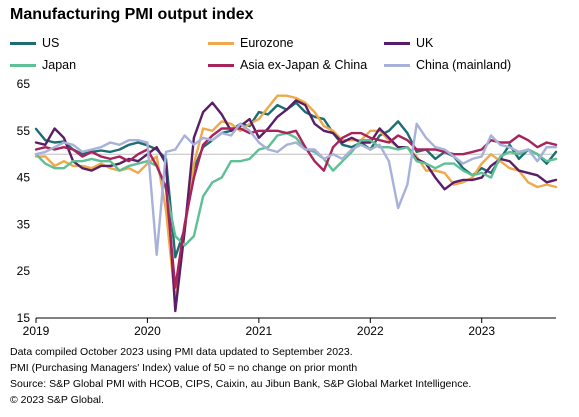 This screenshot has width=579, height=417. I want to click on legend-item-uk: UK, so click(408, 43).